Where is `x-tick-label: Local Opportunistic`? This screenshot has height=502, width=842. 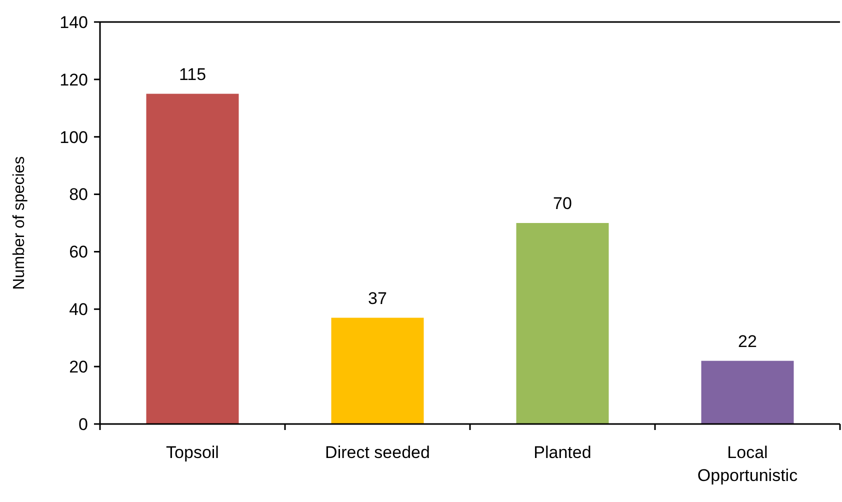 x-tick-label: Local Opportunistic is located at coordinates (747, 464).